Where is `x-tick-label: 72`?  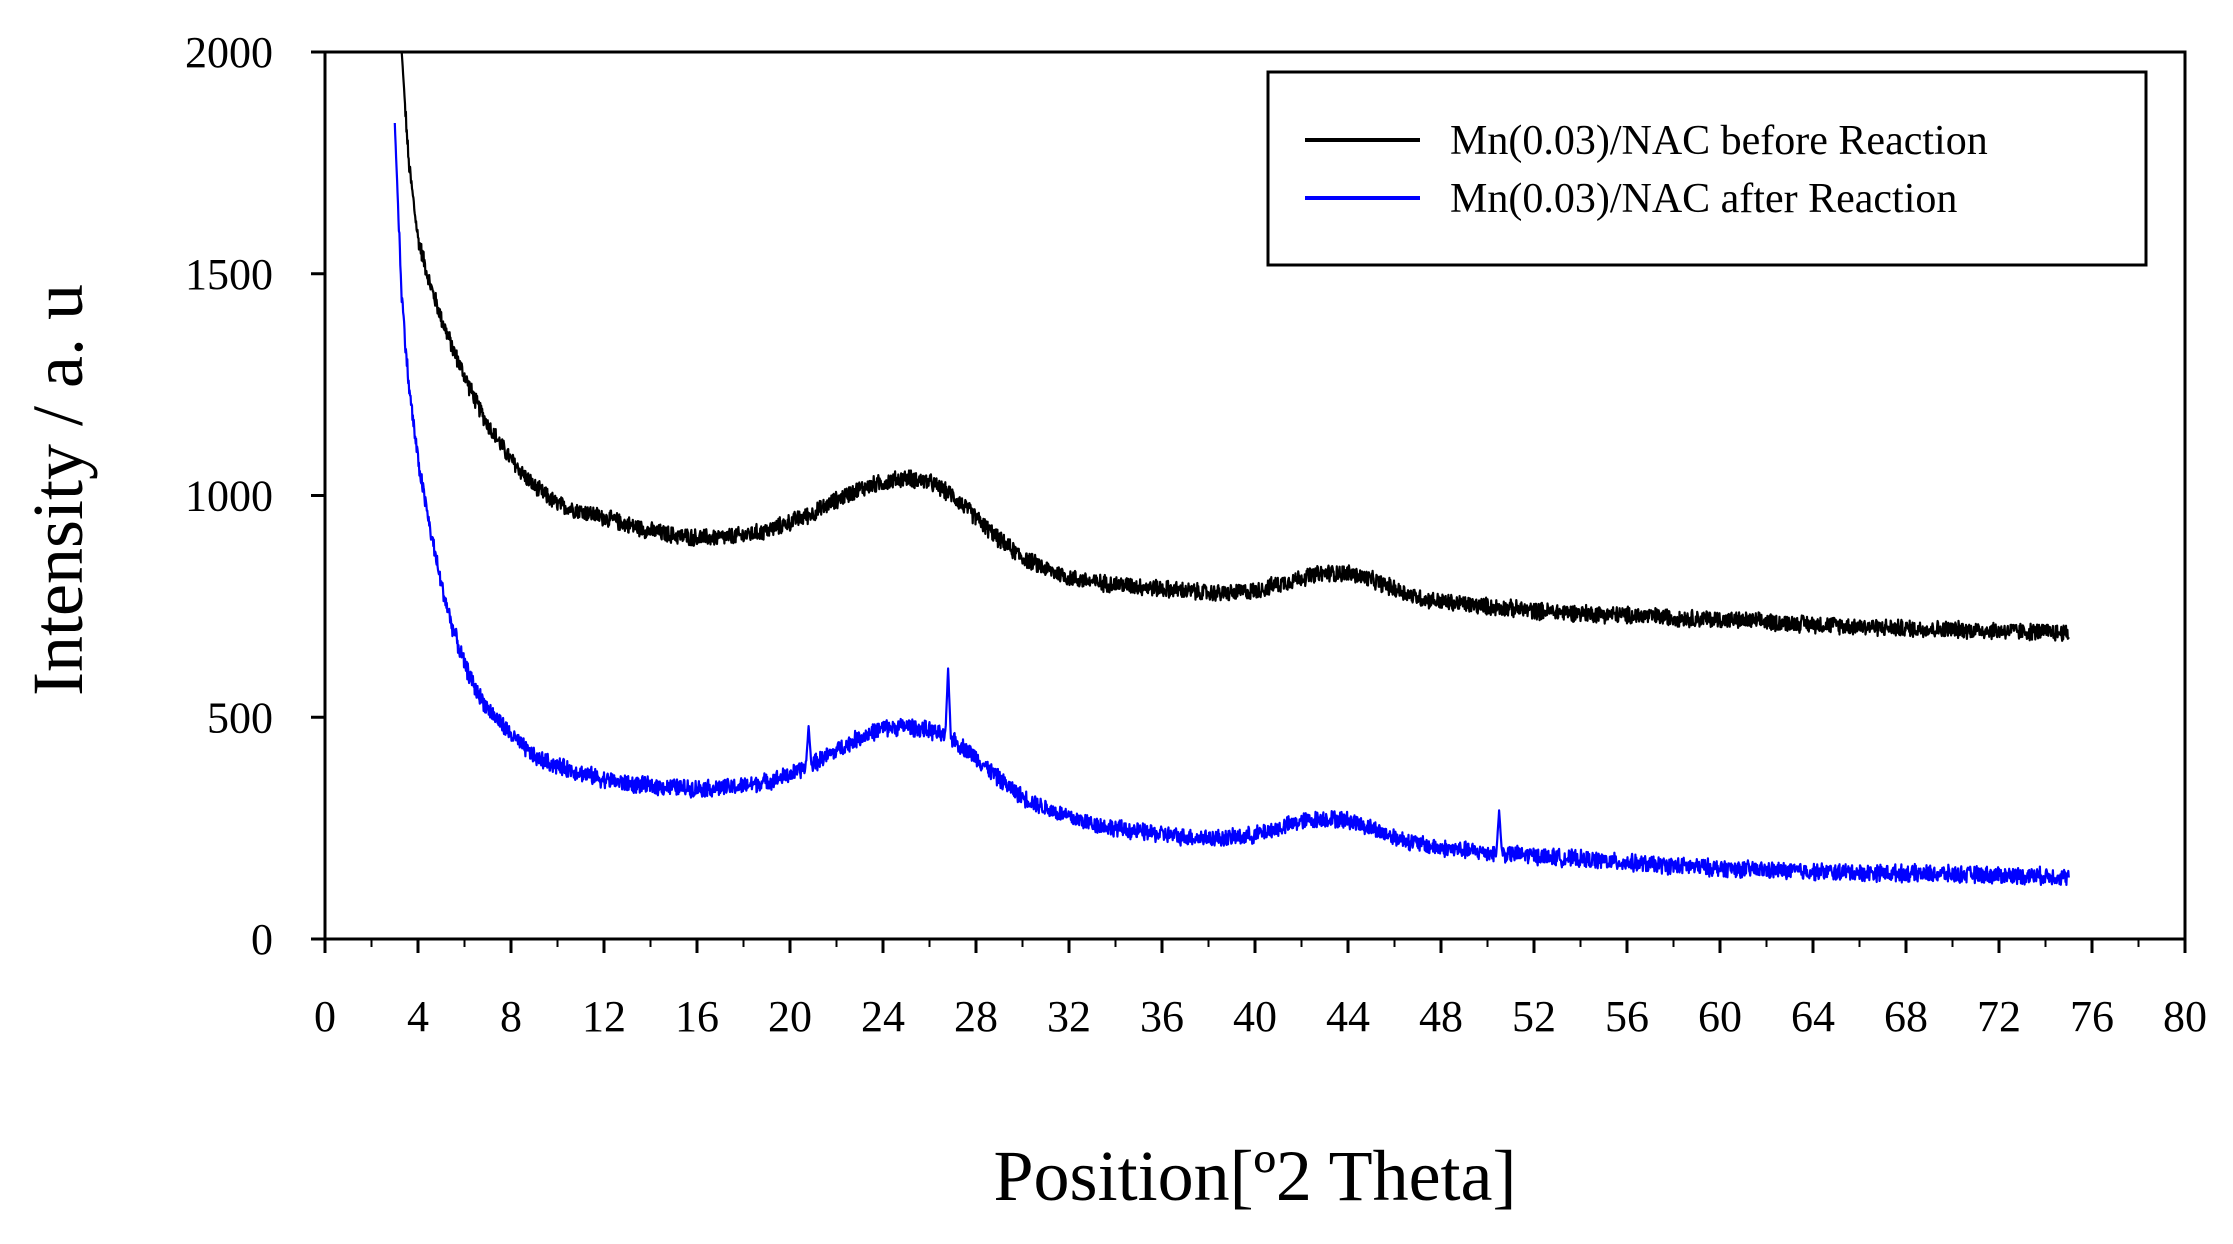 x-tick-label: 72 is located at coordinates (1999, 1016).